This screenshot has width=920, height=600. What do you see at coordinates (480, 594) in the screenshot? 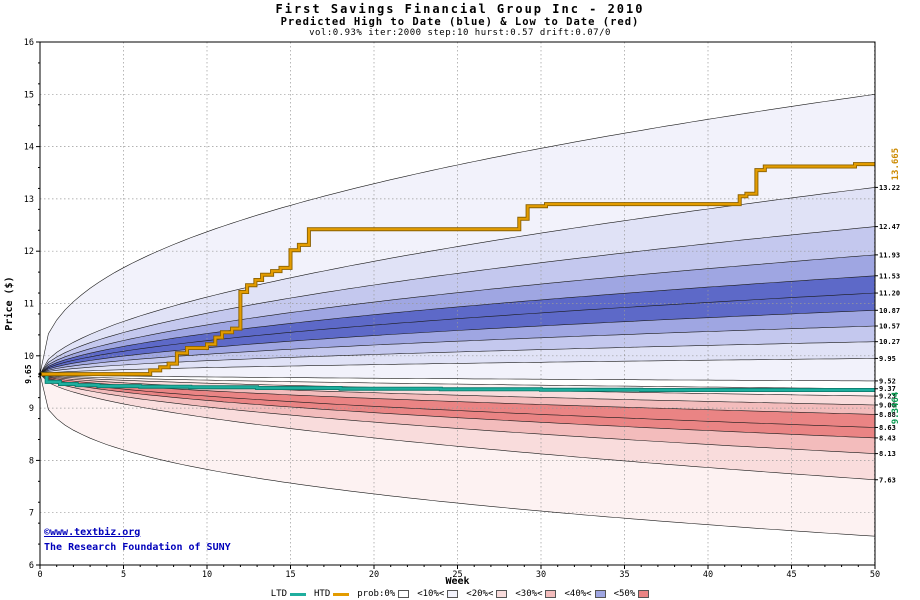
I see `legend-label: <20%<` at bounding box center [480, 594].